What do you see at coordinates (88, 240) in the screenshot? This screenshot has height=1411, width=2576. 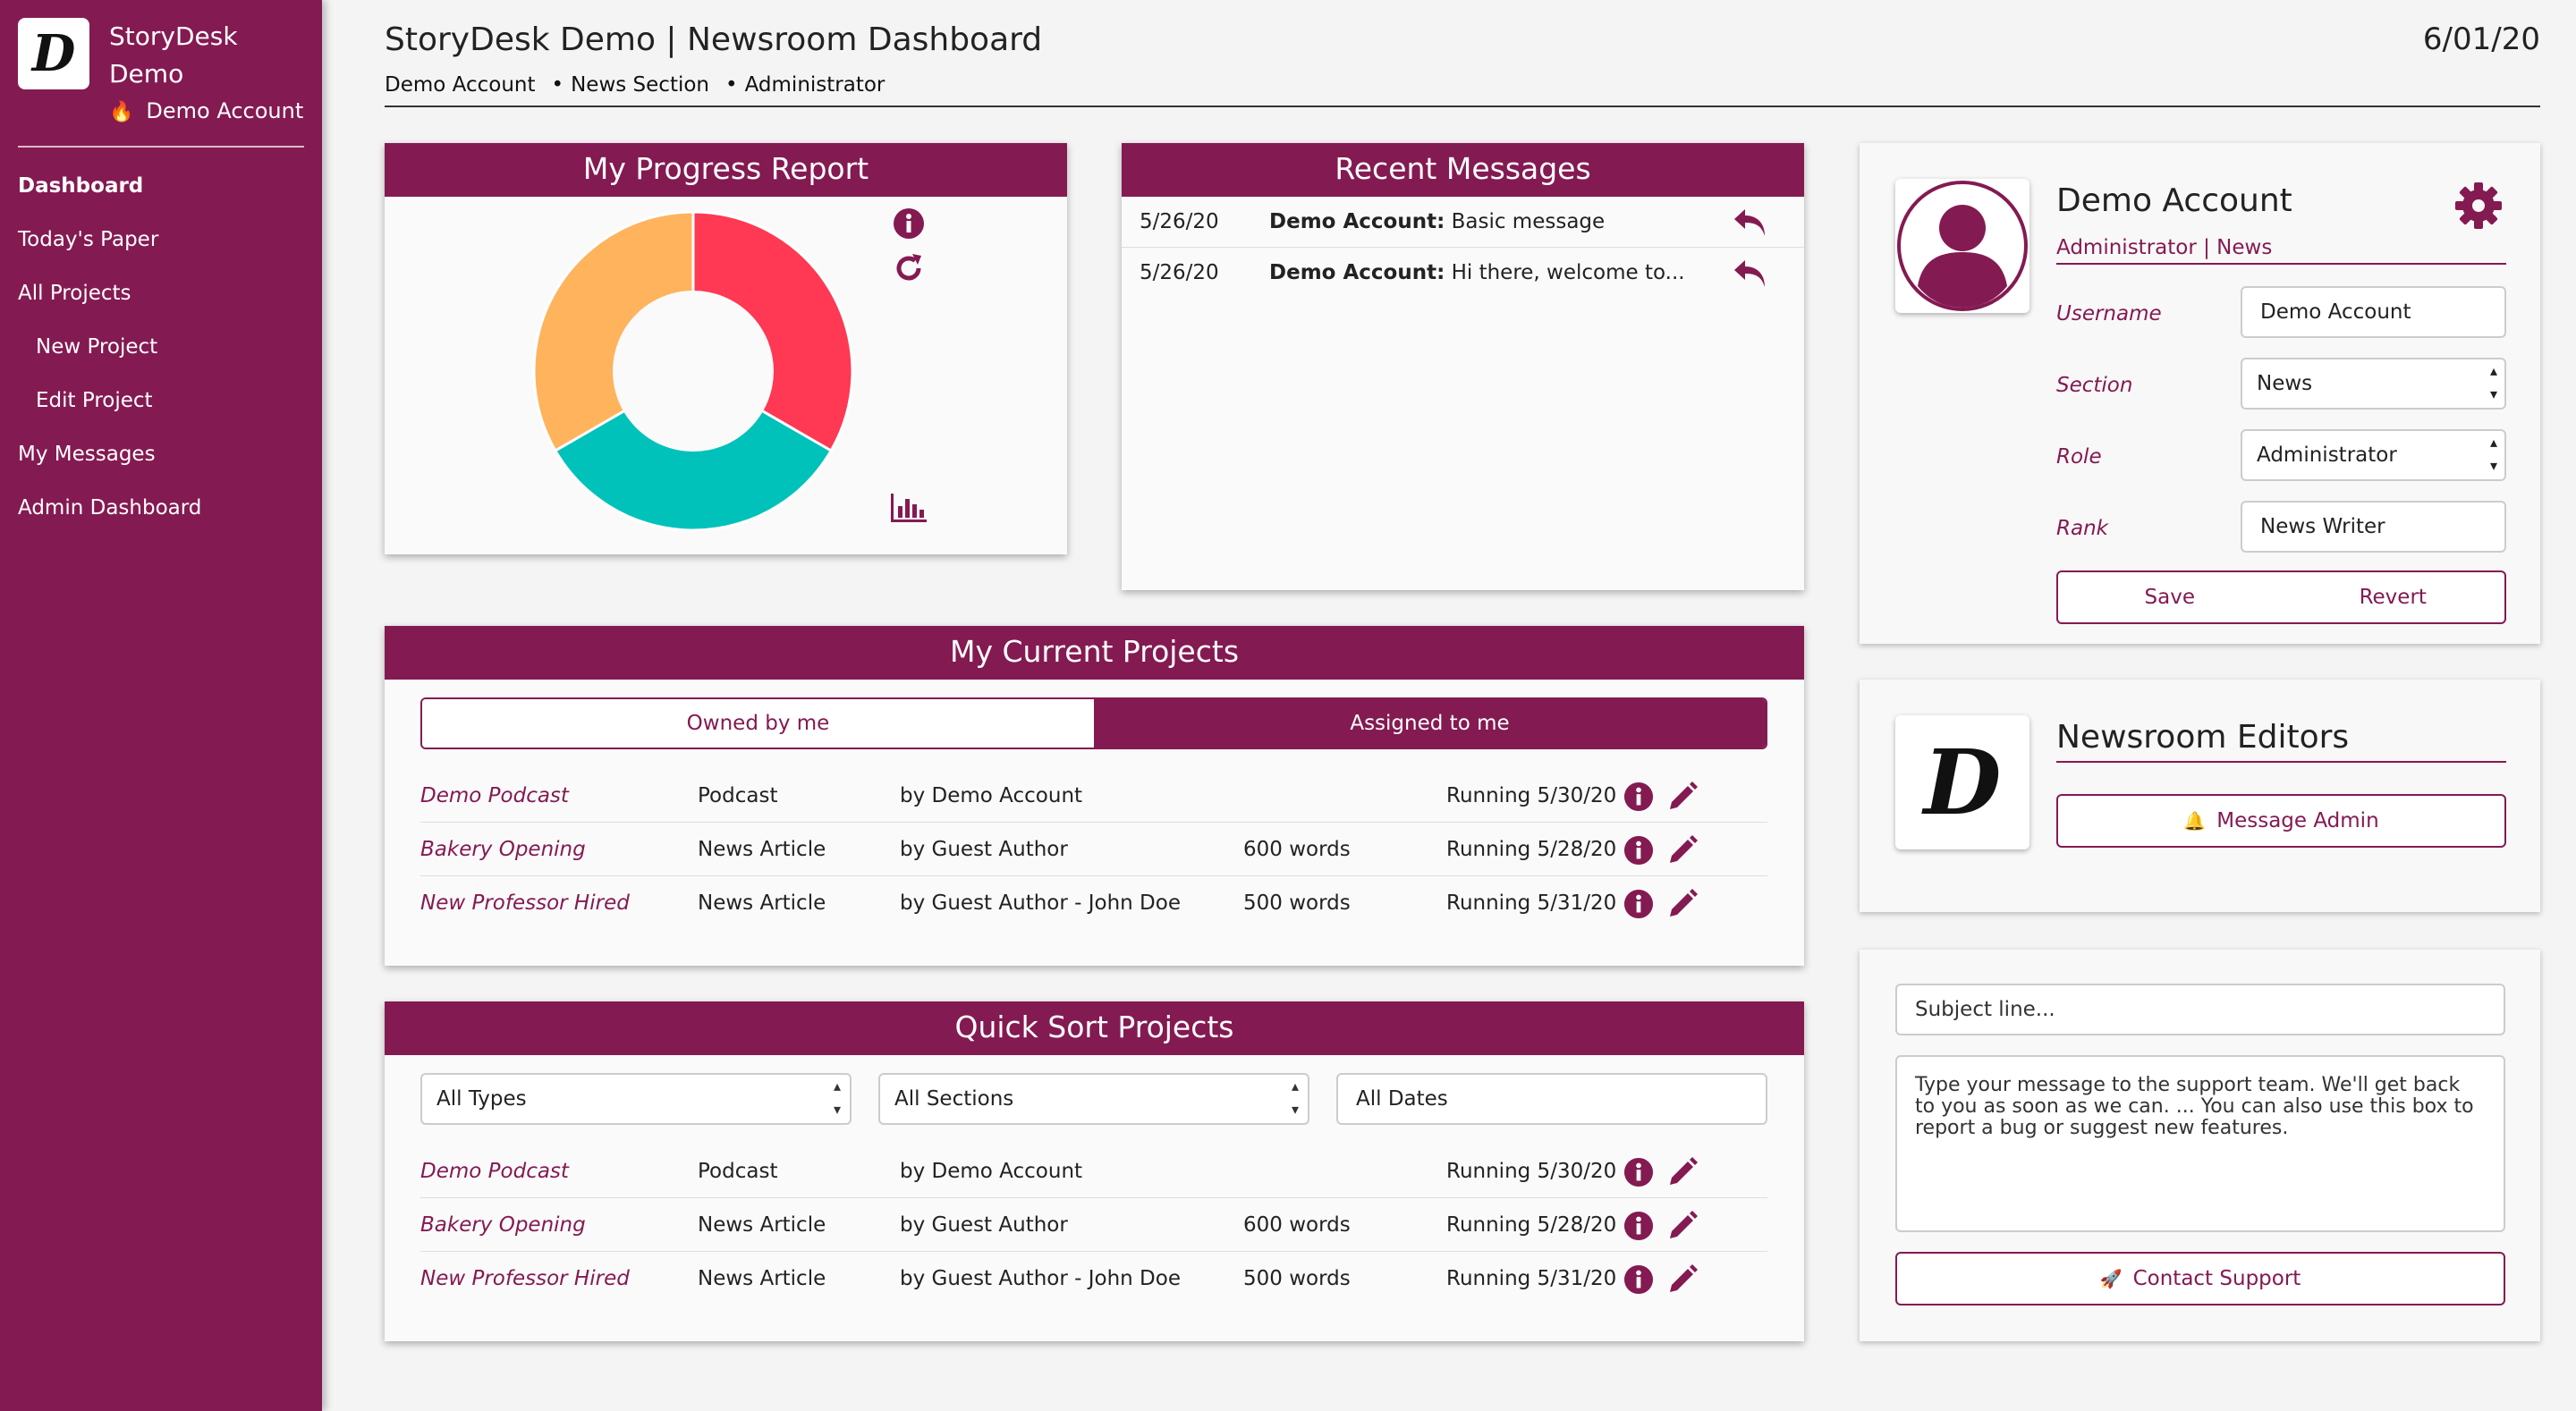 I see `sidebar-item-todays-paper: Today's Paper` at bounding box center [88, 240].